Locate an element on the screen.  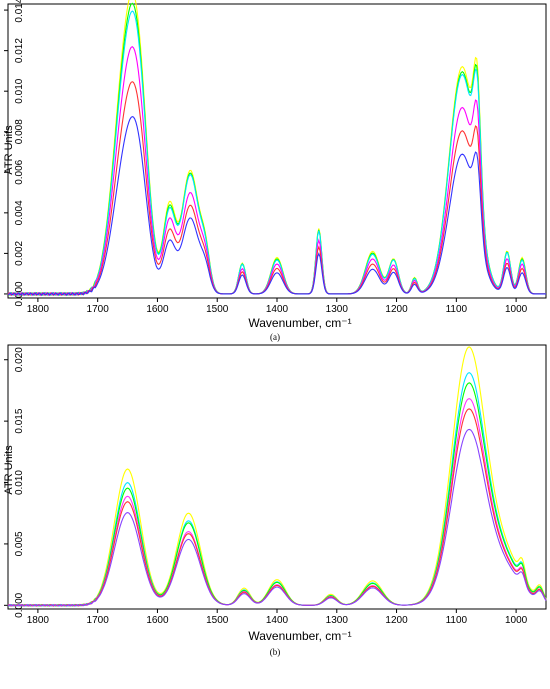
caption-b: (b) is located at coordinates (275, 652).